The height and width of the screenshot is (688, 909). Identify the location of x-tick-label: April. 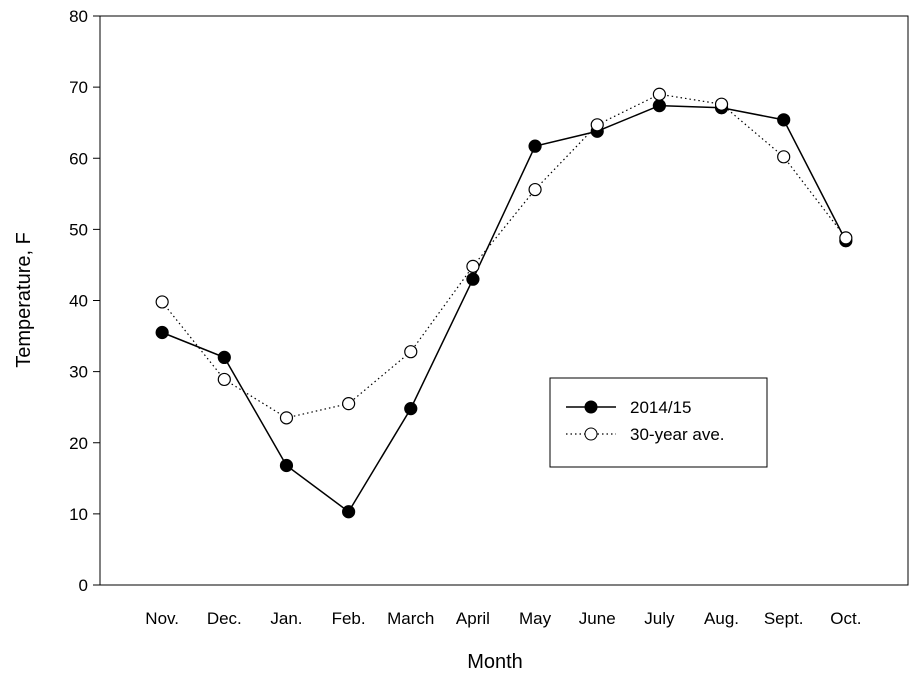
(473, 618).